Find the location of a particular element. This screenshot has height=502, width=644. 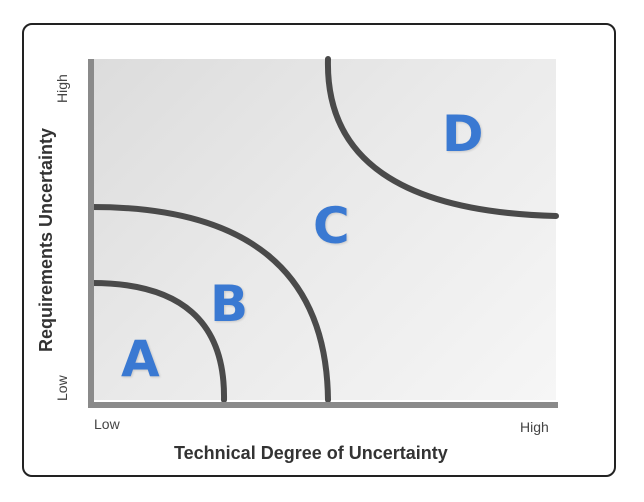

x-axis-title: Technical Degree of Uncertainty is located at coordinates (311, 453).